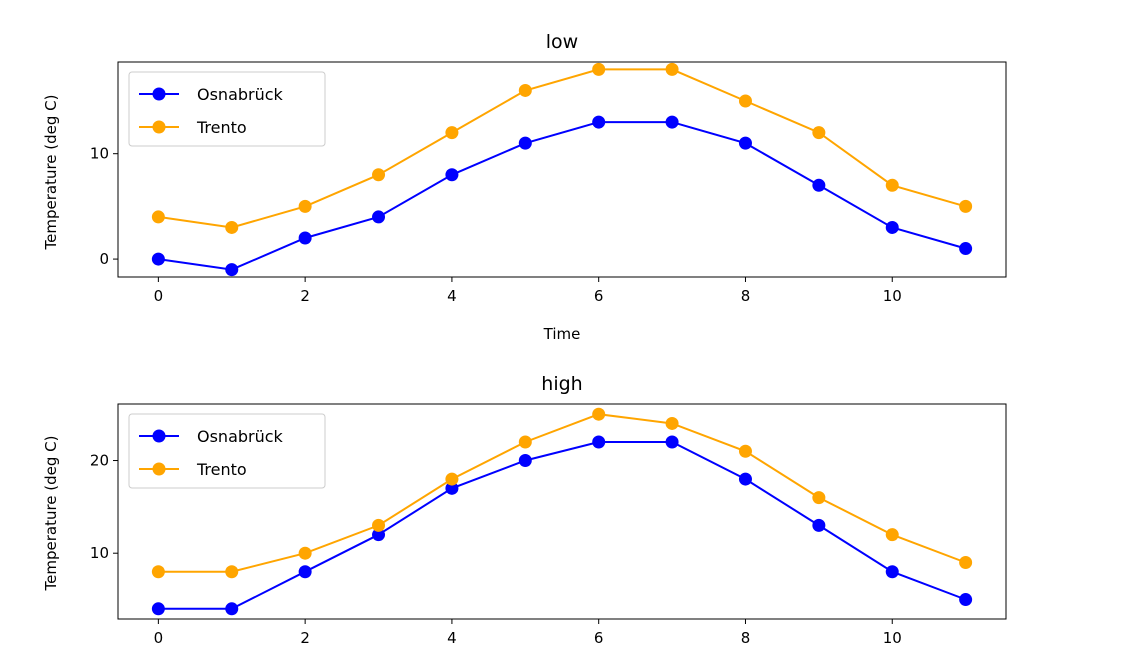 This screenshot has height=662, width=1125. Describe the element at coordinates (562, 42) in the screenshot. I see `chart-title: low` at that location.